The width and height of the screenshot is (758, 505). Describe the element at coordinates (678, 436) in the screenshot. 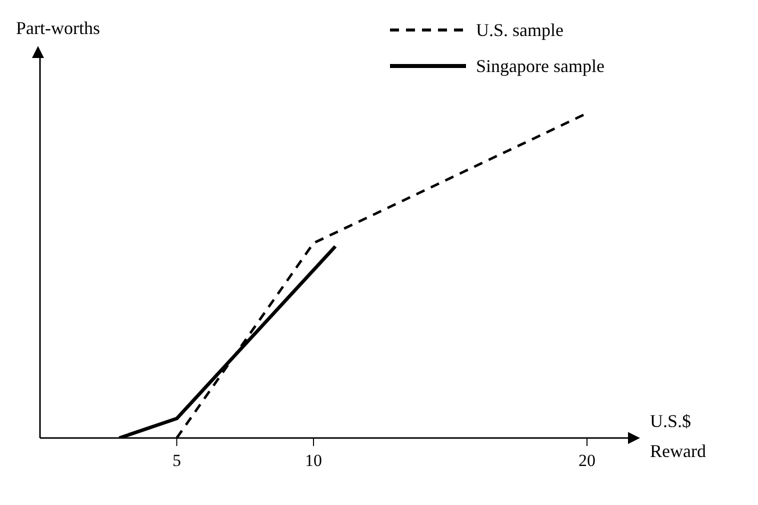

I see `x-axis-title: U.S.$ Reward` at that location.